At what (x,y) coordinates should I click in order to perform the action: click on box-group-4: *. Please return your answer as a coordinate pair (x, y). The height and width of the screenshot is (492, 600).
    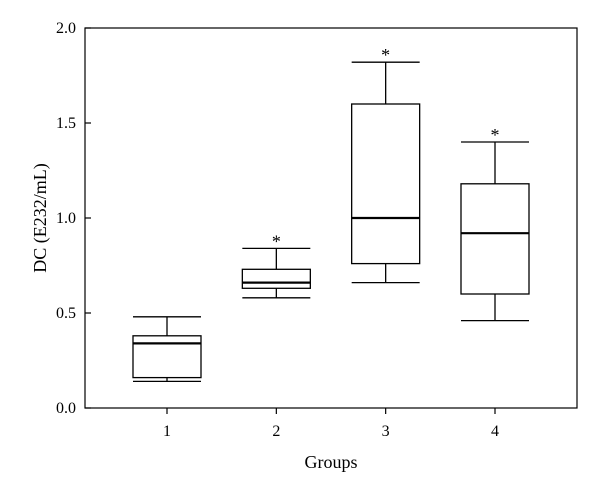
    Looking at the image, I should click on (495, 223).